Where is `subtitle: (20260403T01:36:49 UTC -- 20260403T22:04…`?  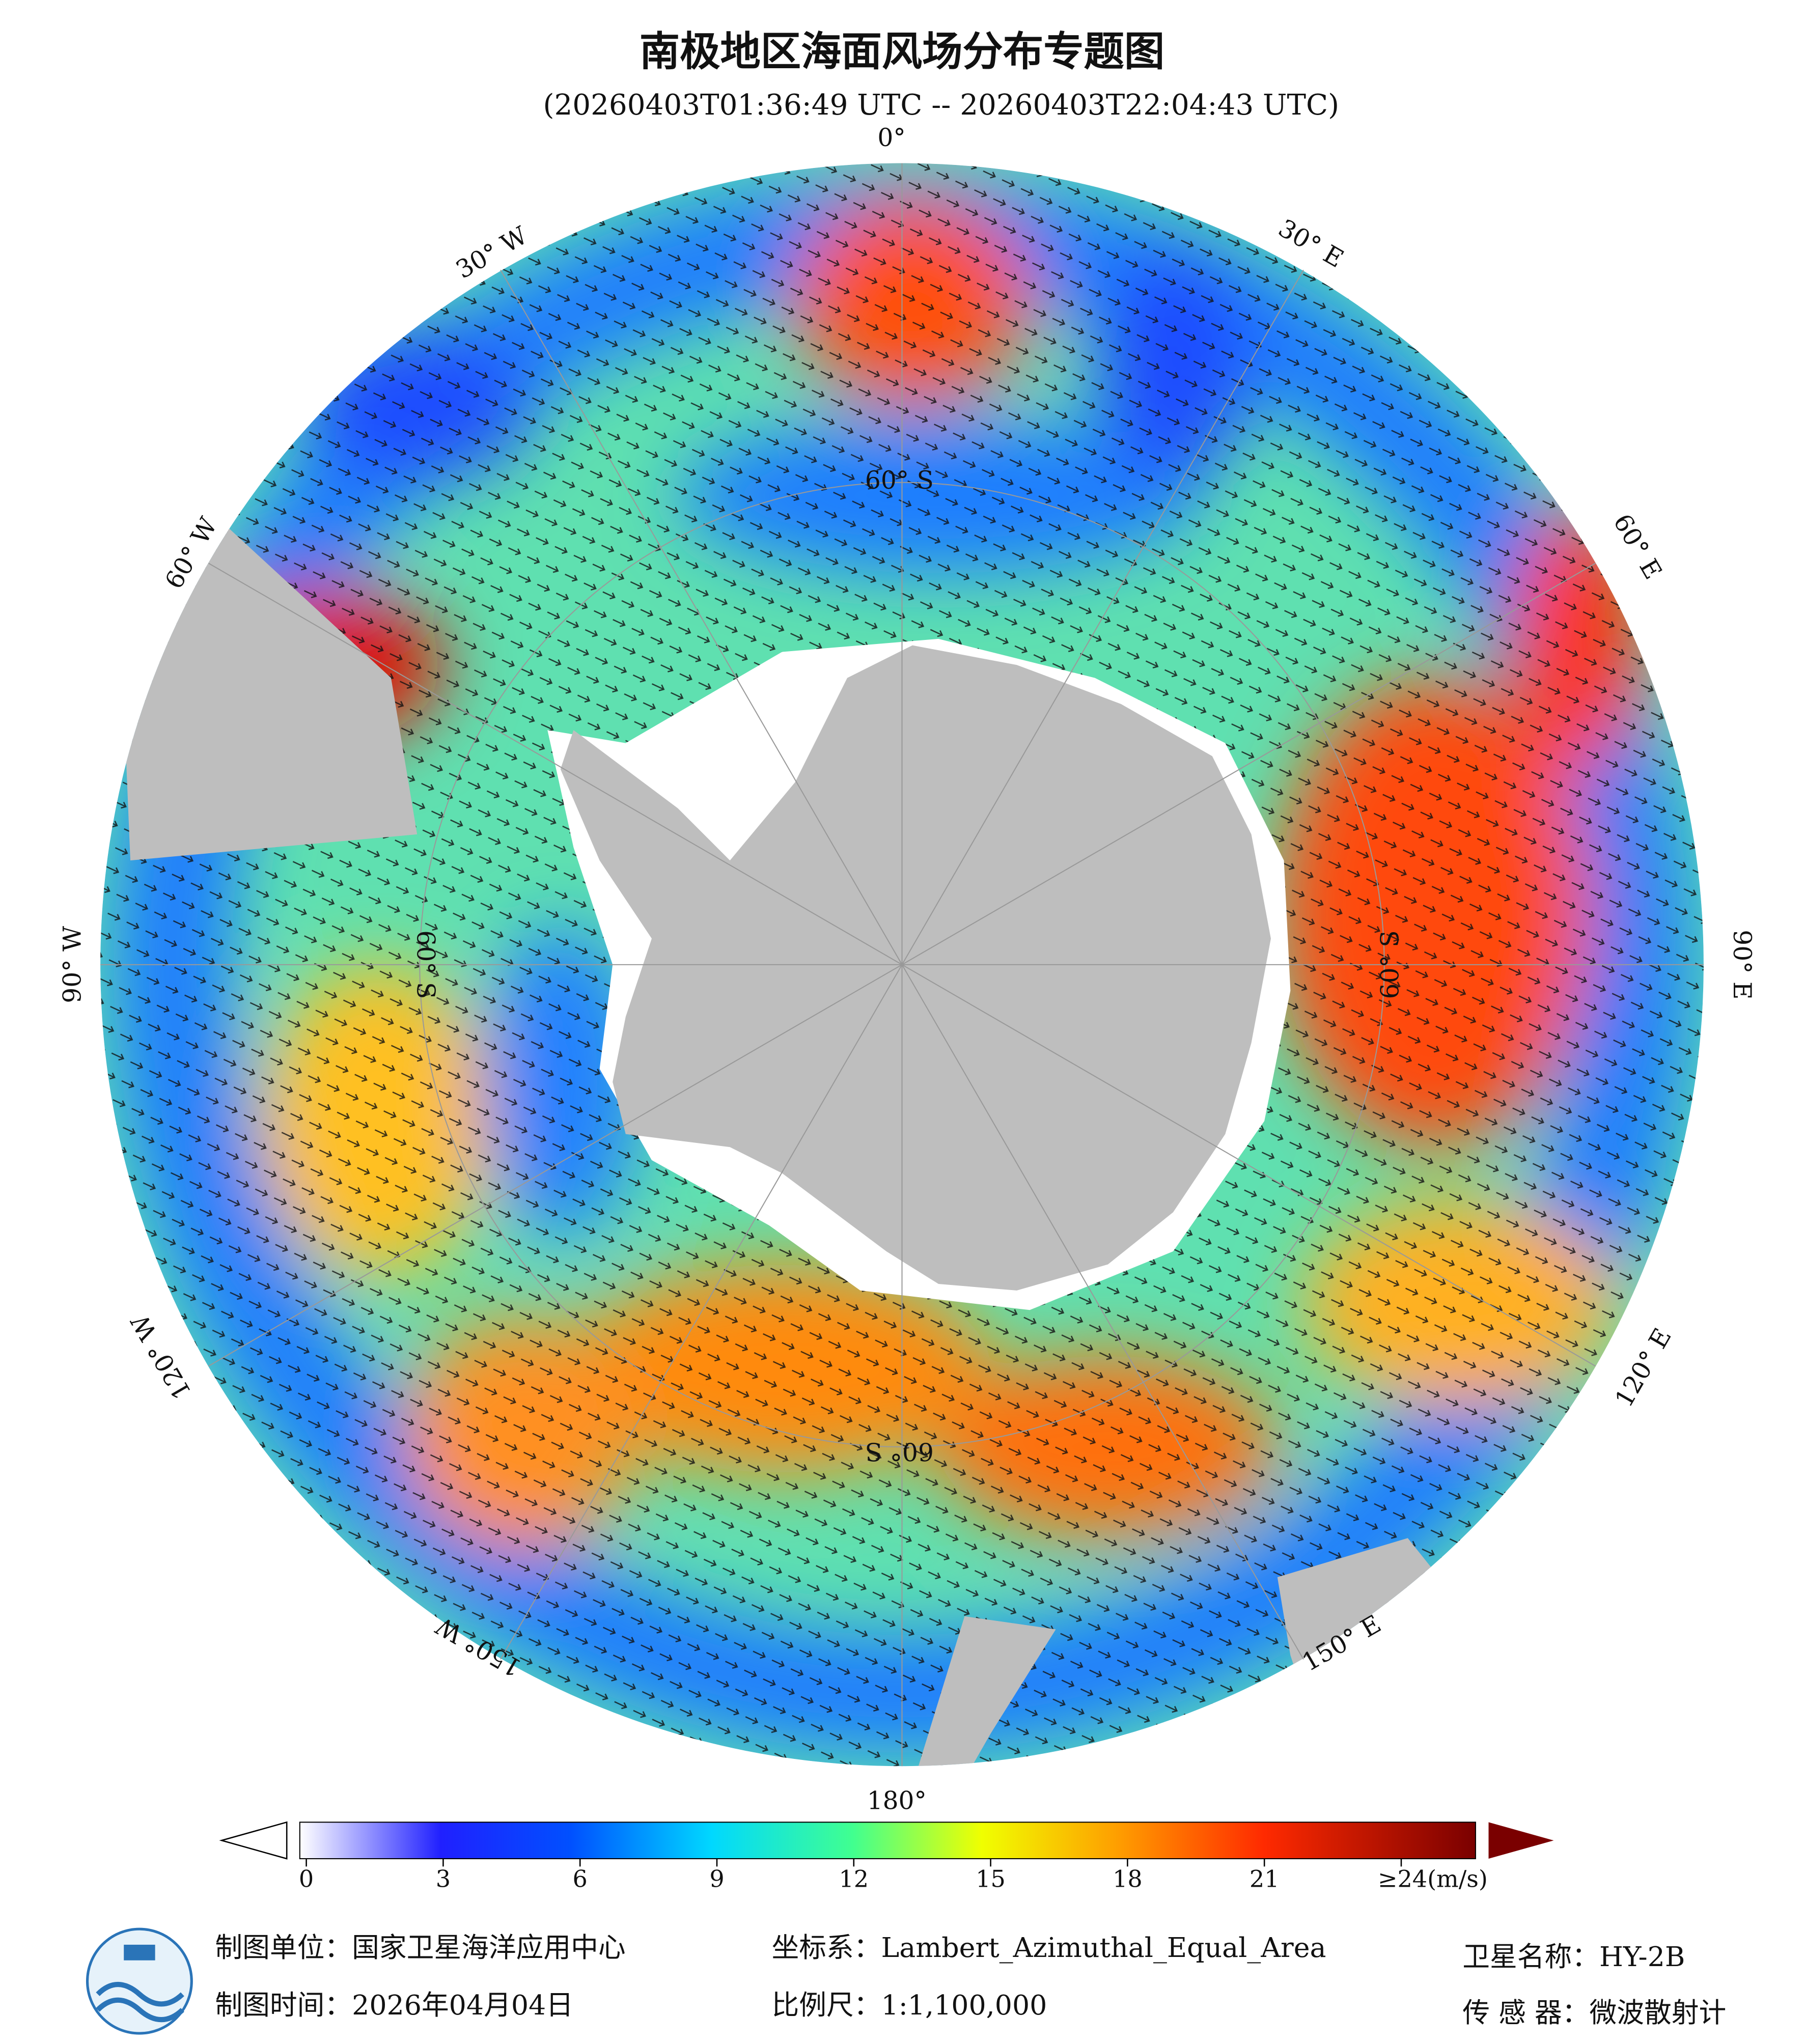
subtitle: (20260403T01:36:49 UTC -- 20260403T22:04… is located at coordinates (941, 105).